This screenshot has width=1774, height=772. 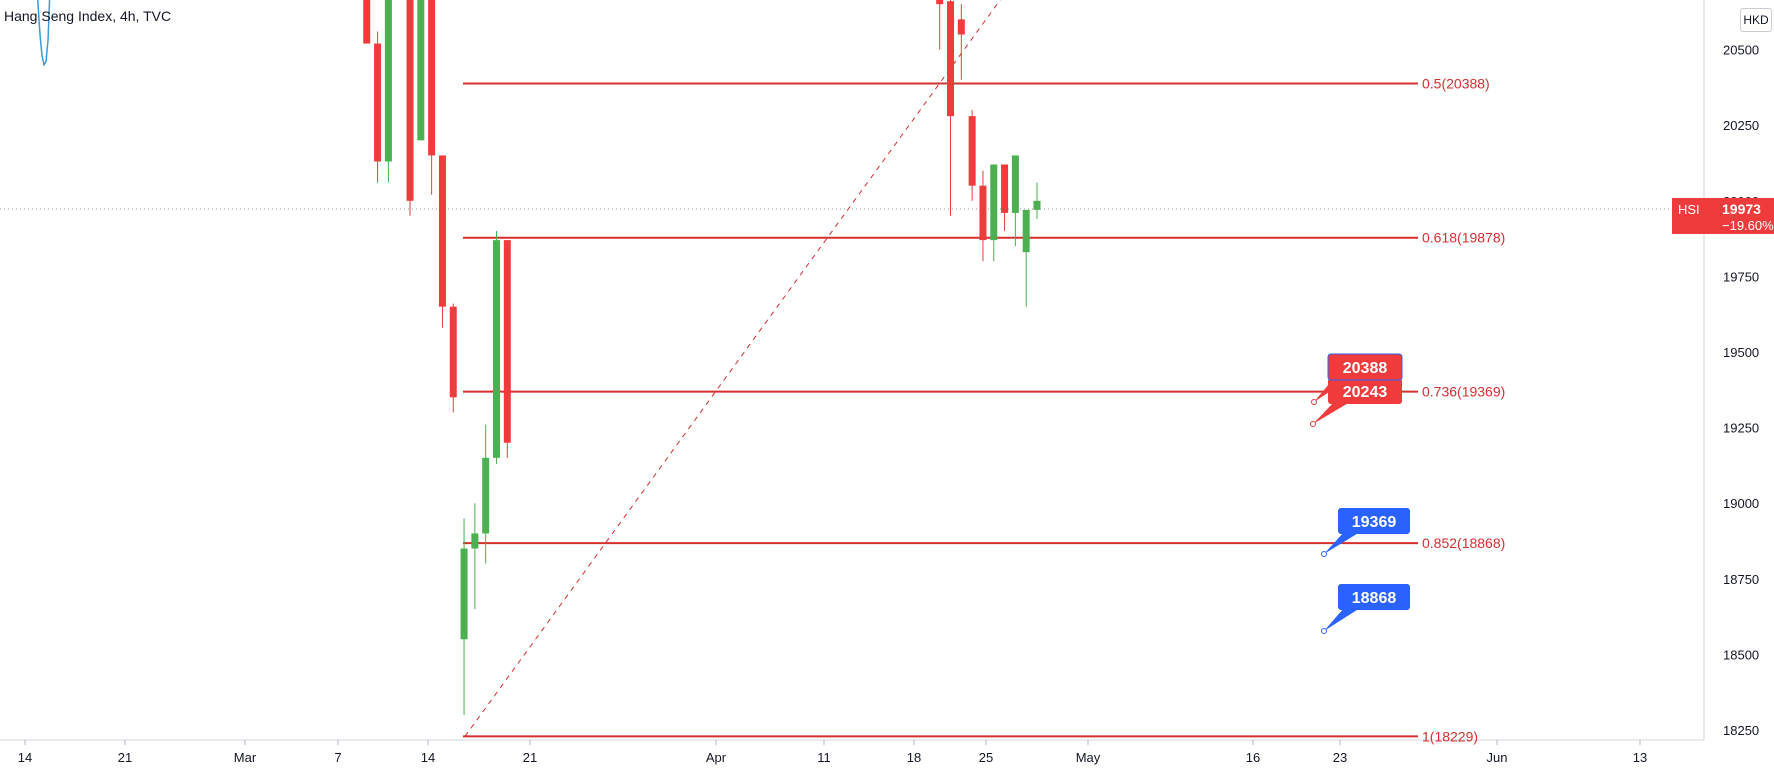 I want to click on y-tick-label: 19000, so click(x=1741, y=503).